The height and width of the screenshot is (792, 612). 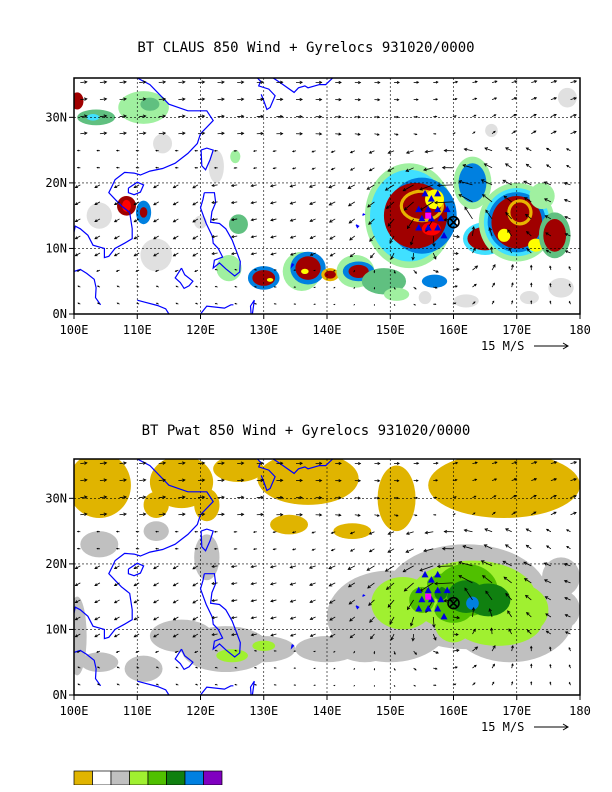 What do you see at coordinates (200, 330) in the screenshot?
I see `x-tick-label: 120E` at bounding box center [200, 330].